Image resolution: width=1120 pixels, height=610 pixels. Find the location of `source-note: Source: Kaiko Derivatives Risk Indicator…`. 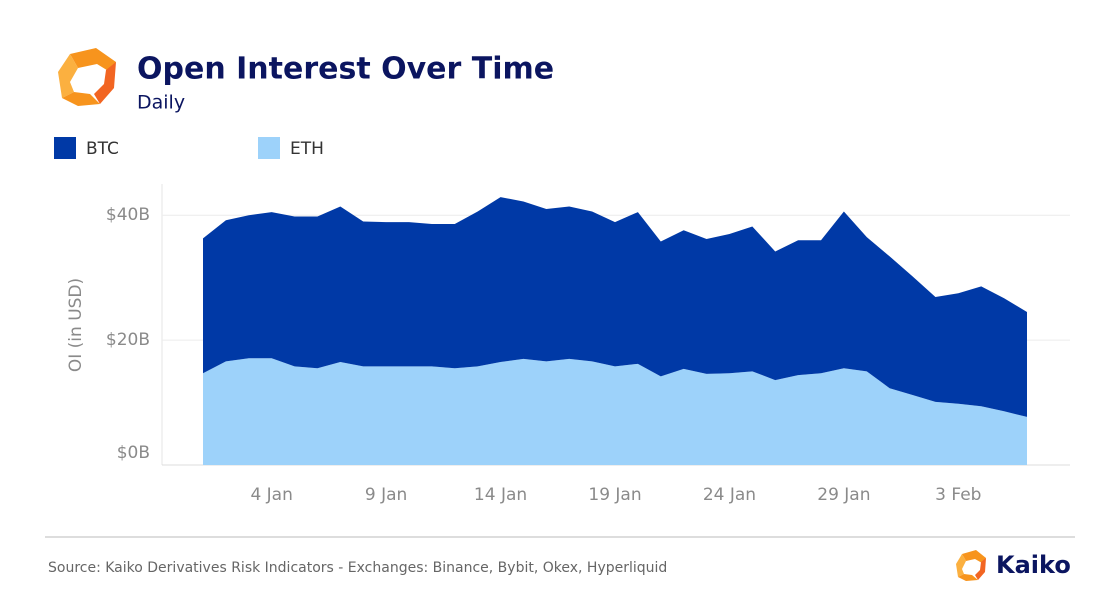

source-note: Source: Kaiko Derivatives Risk Indicator… is located at coordinates (357, 568).